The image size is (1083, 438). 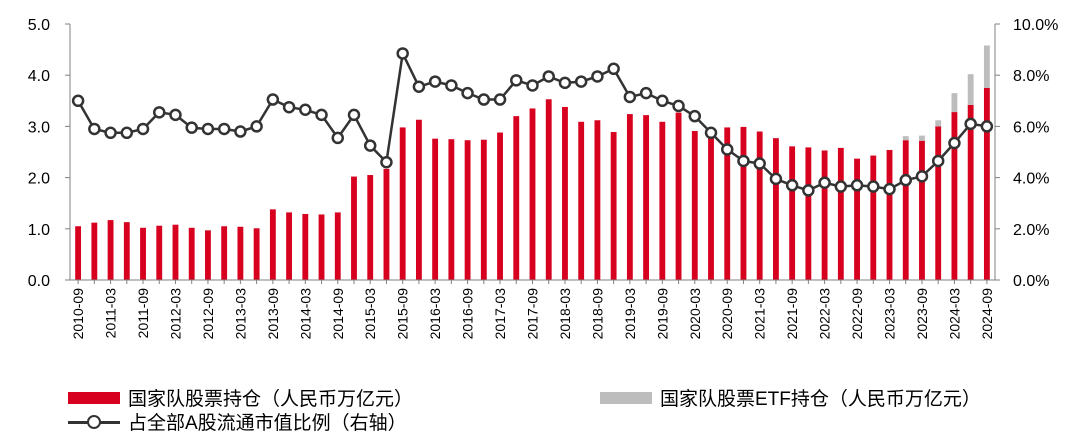 What do you see at coordinates (500, 314) in the screenshot?
I see `x-tick-label-2017-03: 2017-03` at bounding box center [500, 314].